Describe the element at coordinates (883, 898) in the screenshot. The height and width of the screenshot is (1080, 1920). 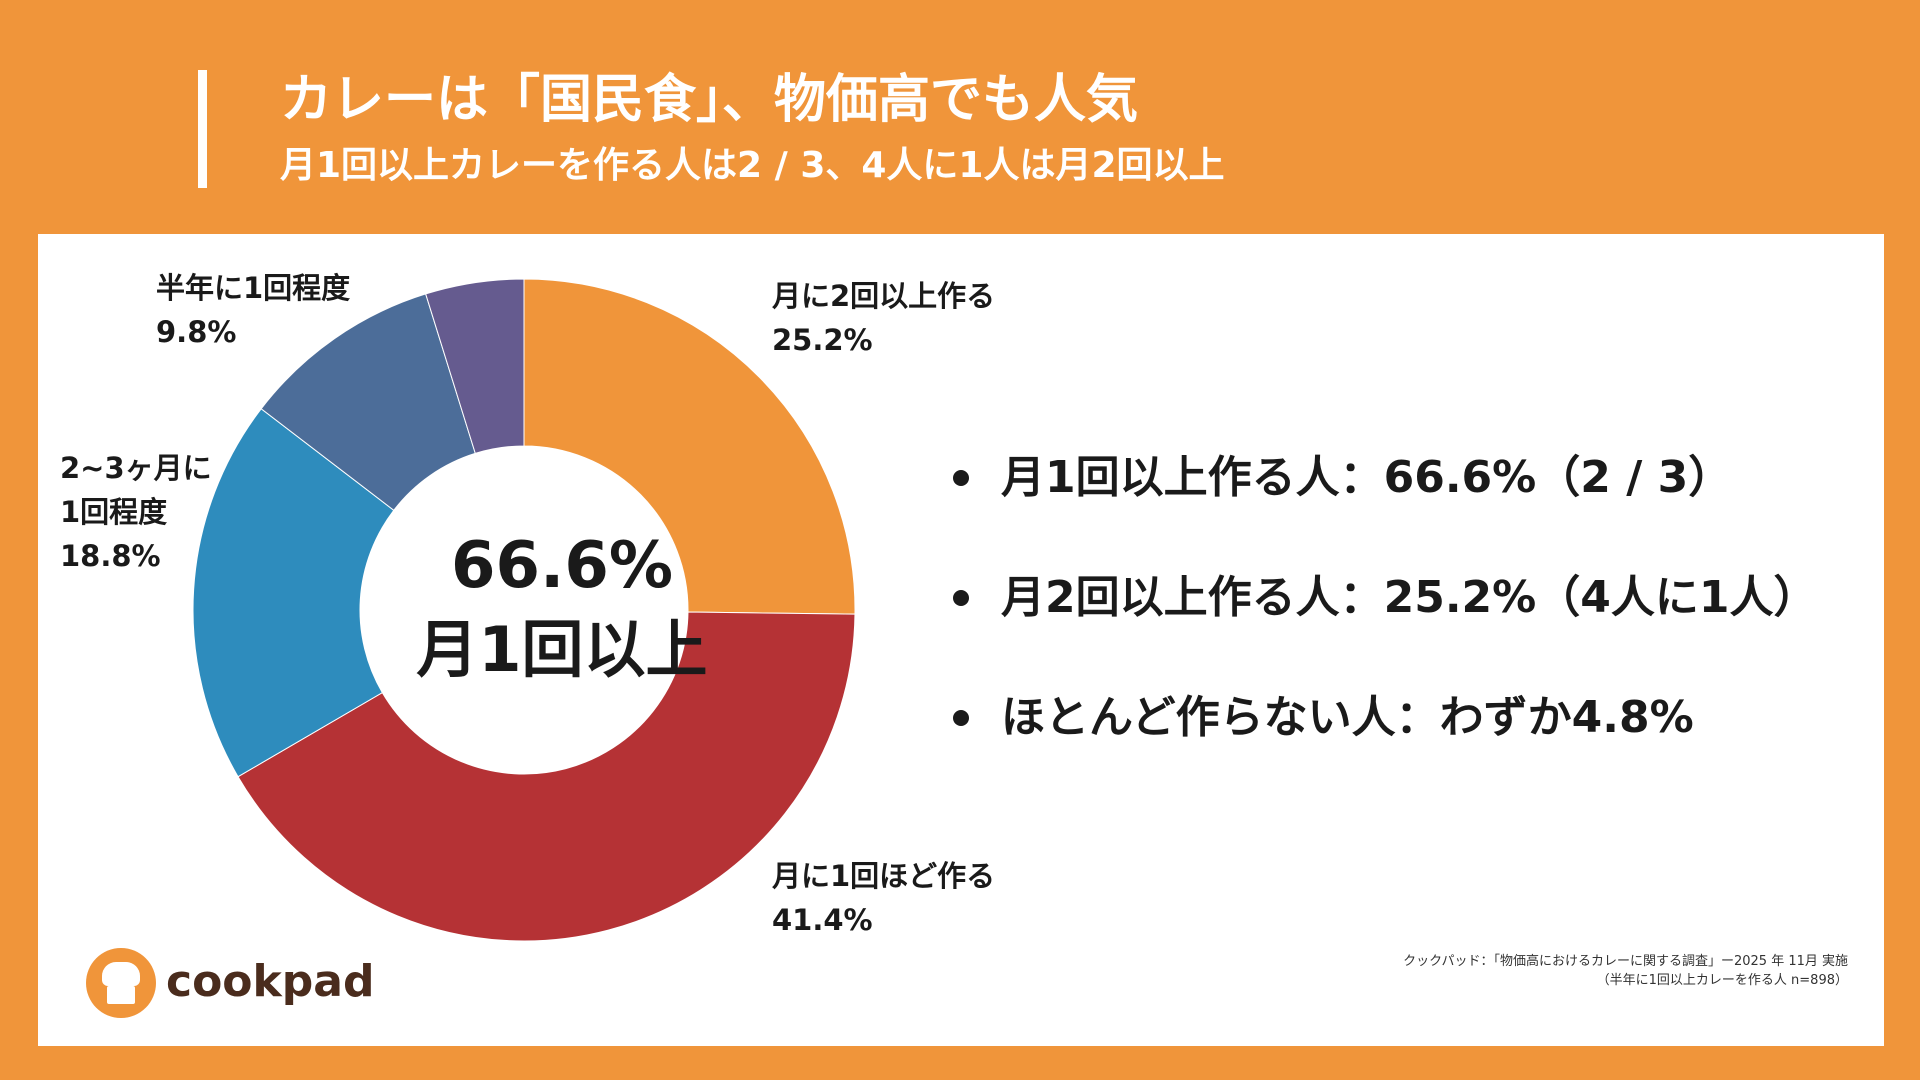
I see `slice-label-once-monthly: 月に1回ほど作る 41.4%` at that location.